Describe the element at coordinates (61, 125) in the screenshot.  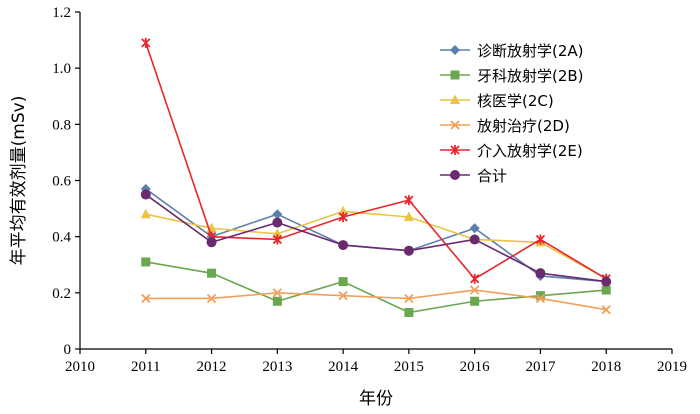
I see `y-tick-label: 0.8` at that location.